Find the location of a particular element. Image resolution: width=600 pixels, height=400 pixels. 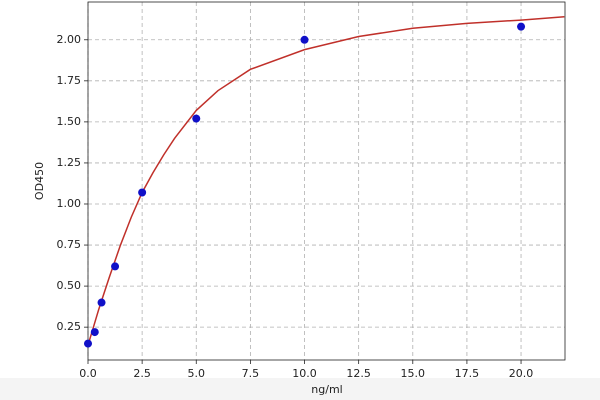

y-axis-label: OD450 is located at coordinates (39, 181).